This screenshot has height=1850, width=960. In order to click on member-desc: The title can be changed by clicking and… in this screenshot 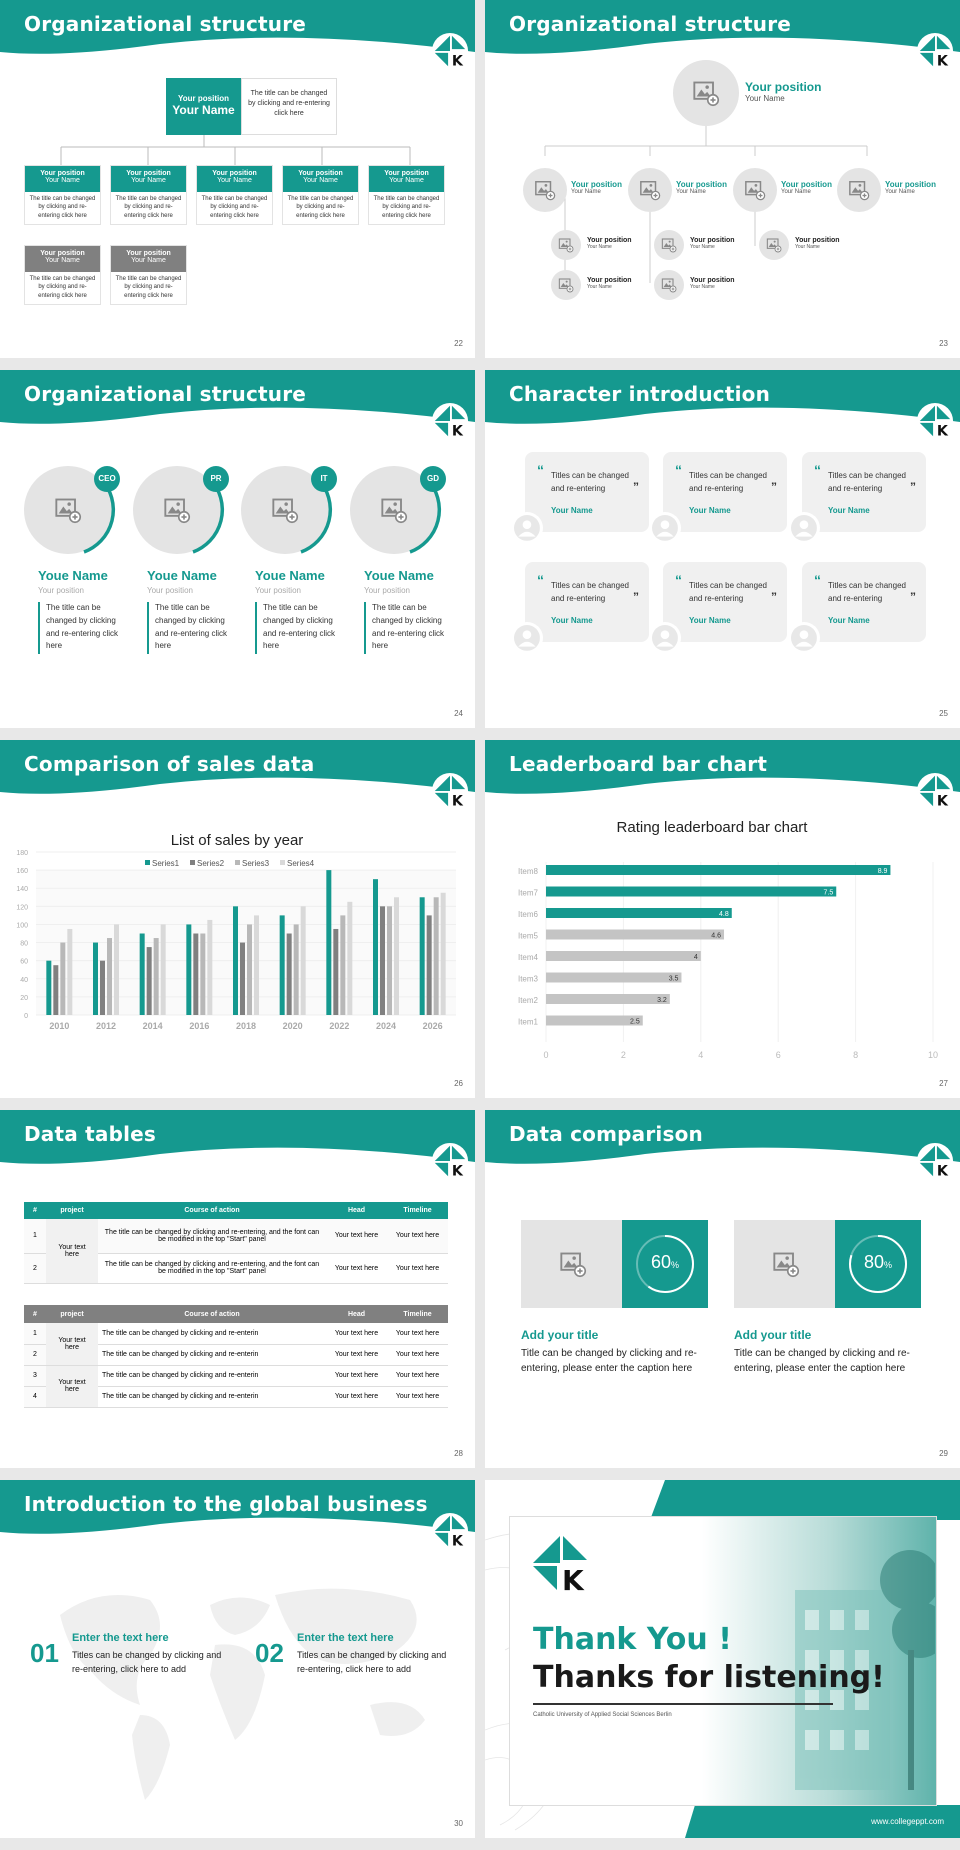, I will do `click(82, 627)`.